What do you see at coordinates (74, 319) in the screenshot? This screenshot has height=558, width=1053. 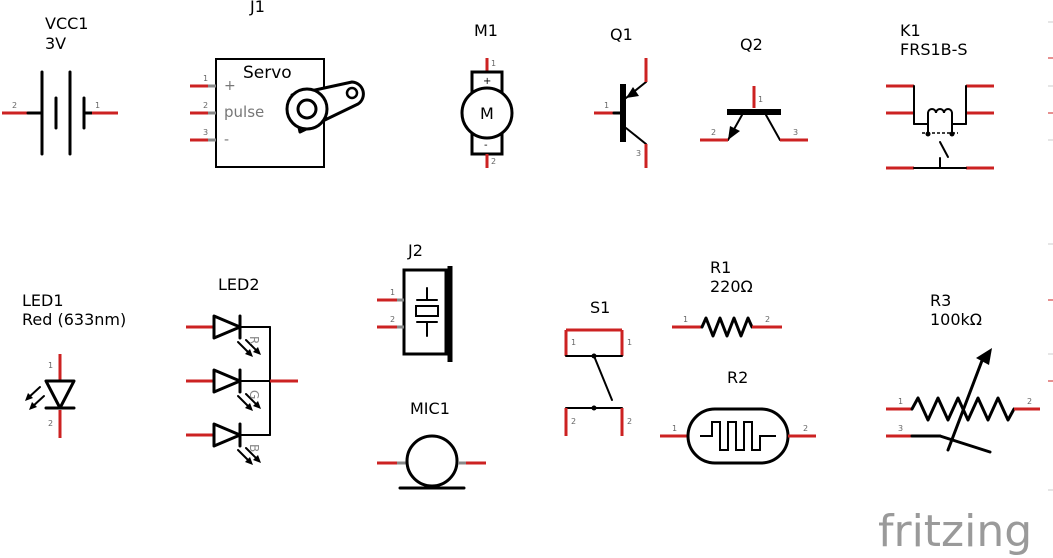 I see `led1-value-label: Red (633nm)` at bounding box center [74, 319].